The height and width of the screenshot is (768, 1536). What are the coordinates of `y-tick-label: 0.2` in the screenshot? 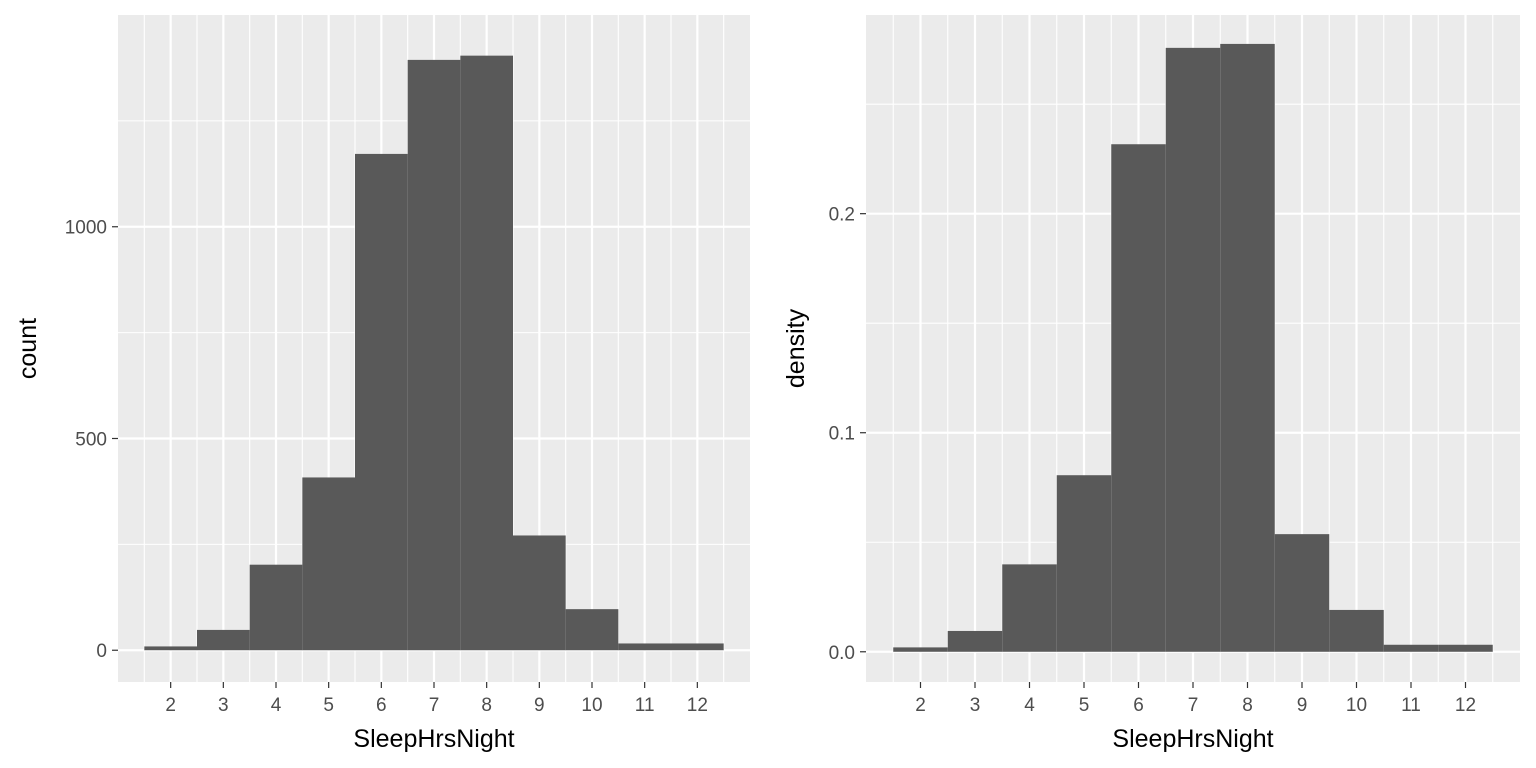 It's located at (842, 215).